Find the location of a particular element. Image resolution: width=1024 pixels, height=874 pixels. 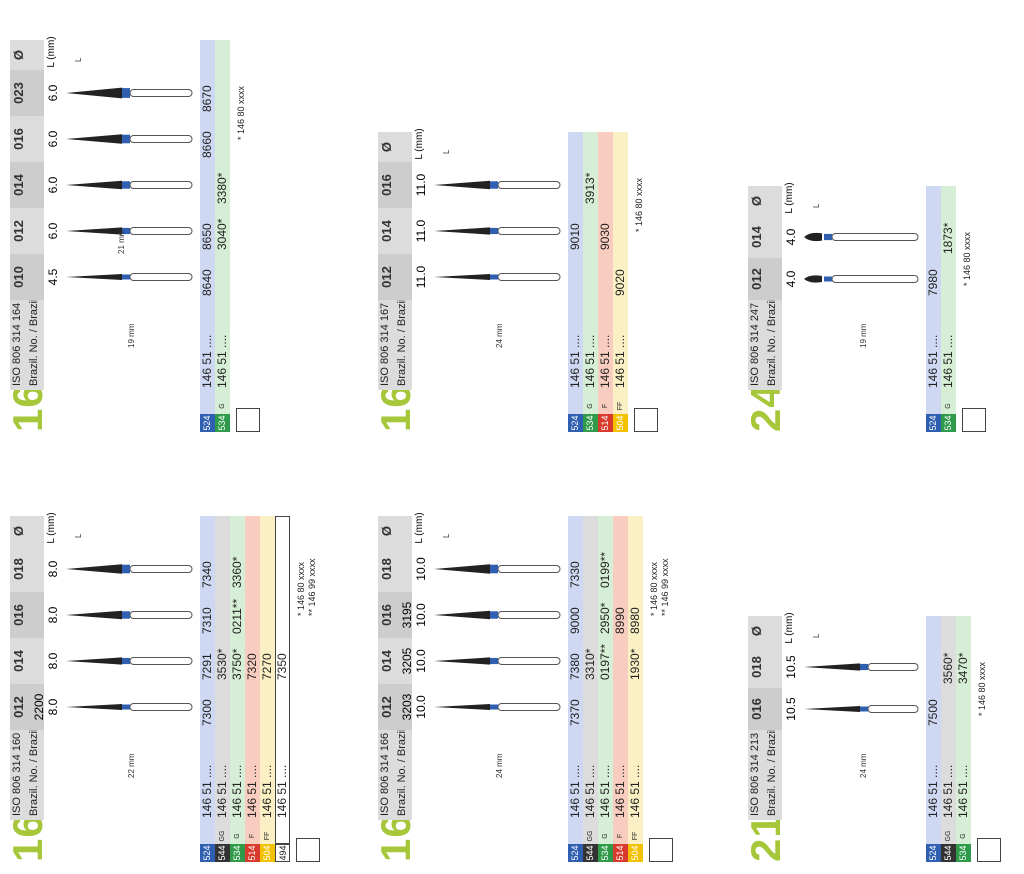

scale-label: 22 mm is located at coordinates (131, 765).